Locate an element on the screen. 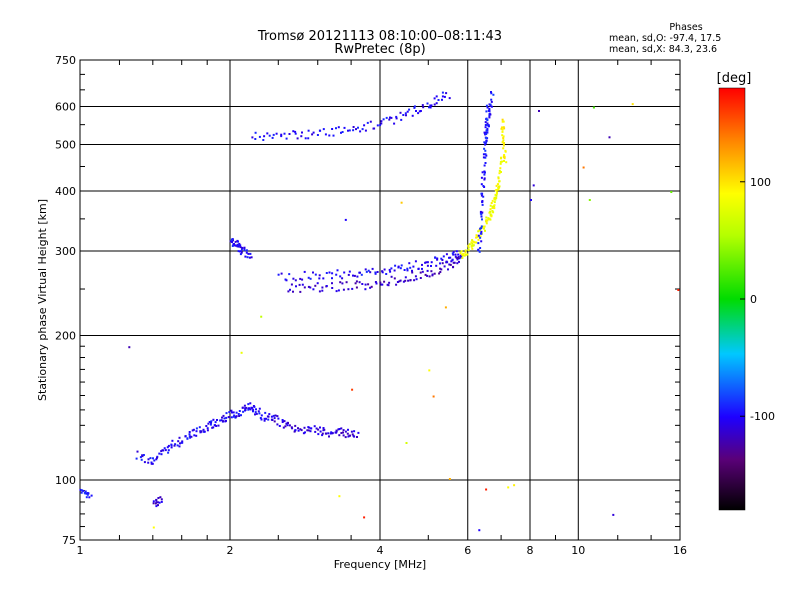  y-tick-label: 500 is located at coordinates (65, 145).